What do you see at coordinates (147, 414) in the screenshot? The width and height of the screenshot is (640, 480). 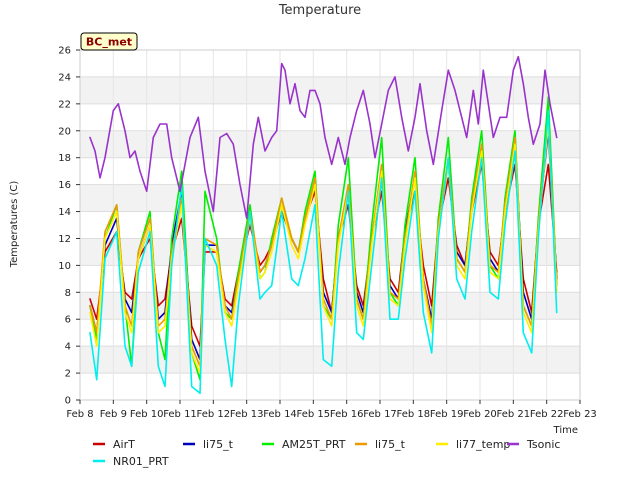 I see `x-tick-label: Feb 10` at bounding box center [147, 414].